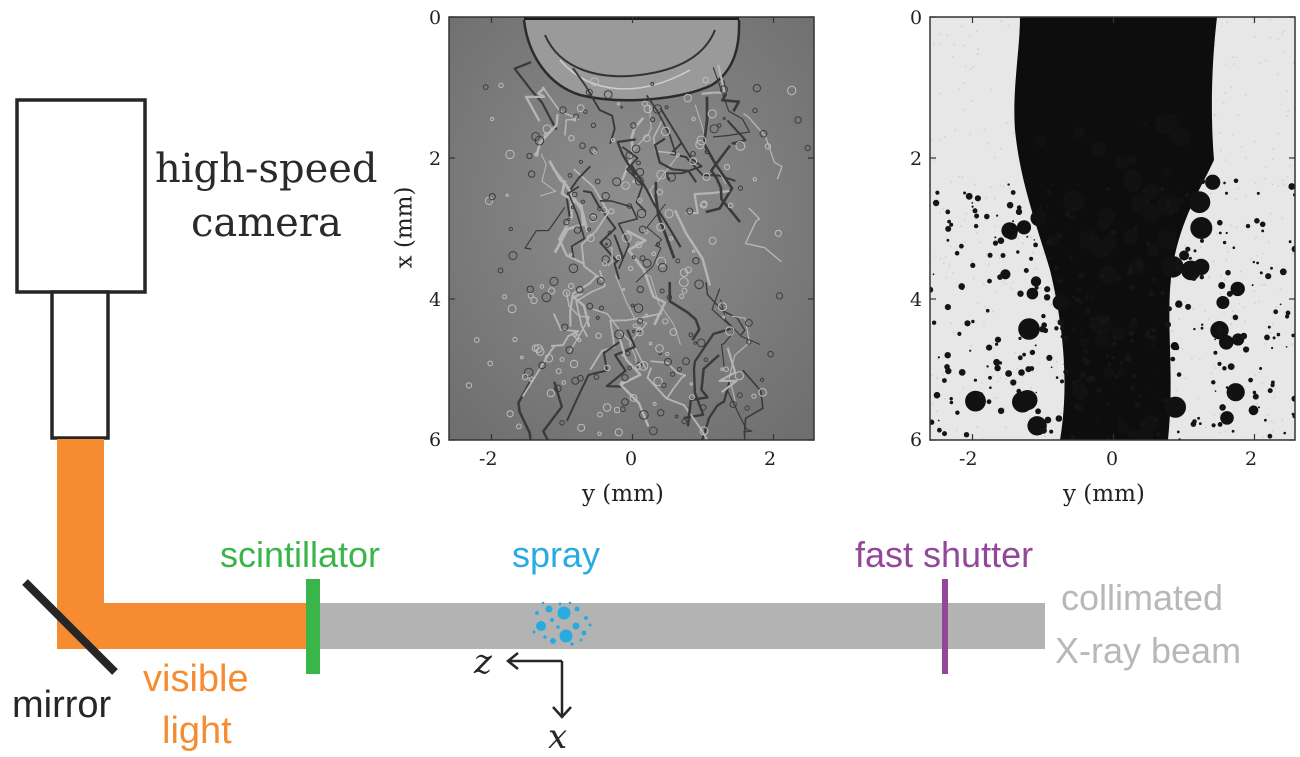 This screenshot has width=1300, height=757. What do you see at coordinates (196, 679) in the screenshot?
I see `visible-light-label-line1: visible` at bounding box center [196, 679].